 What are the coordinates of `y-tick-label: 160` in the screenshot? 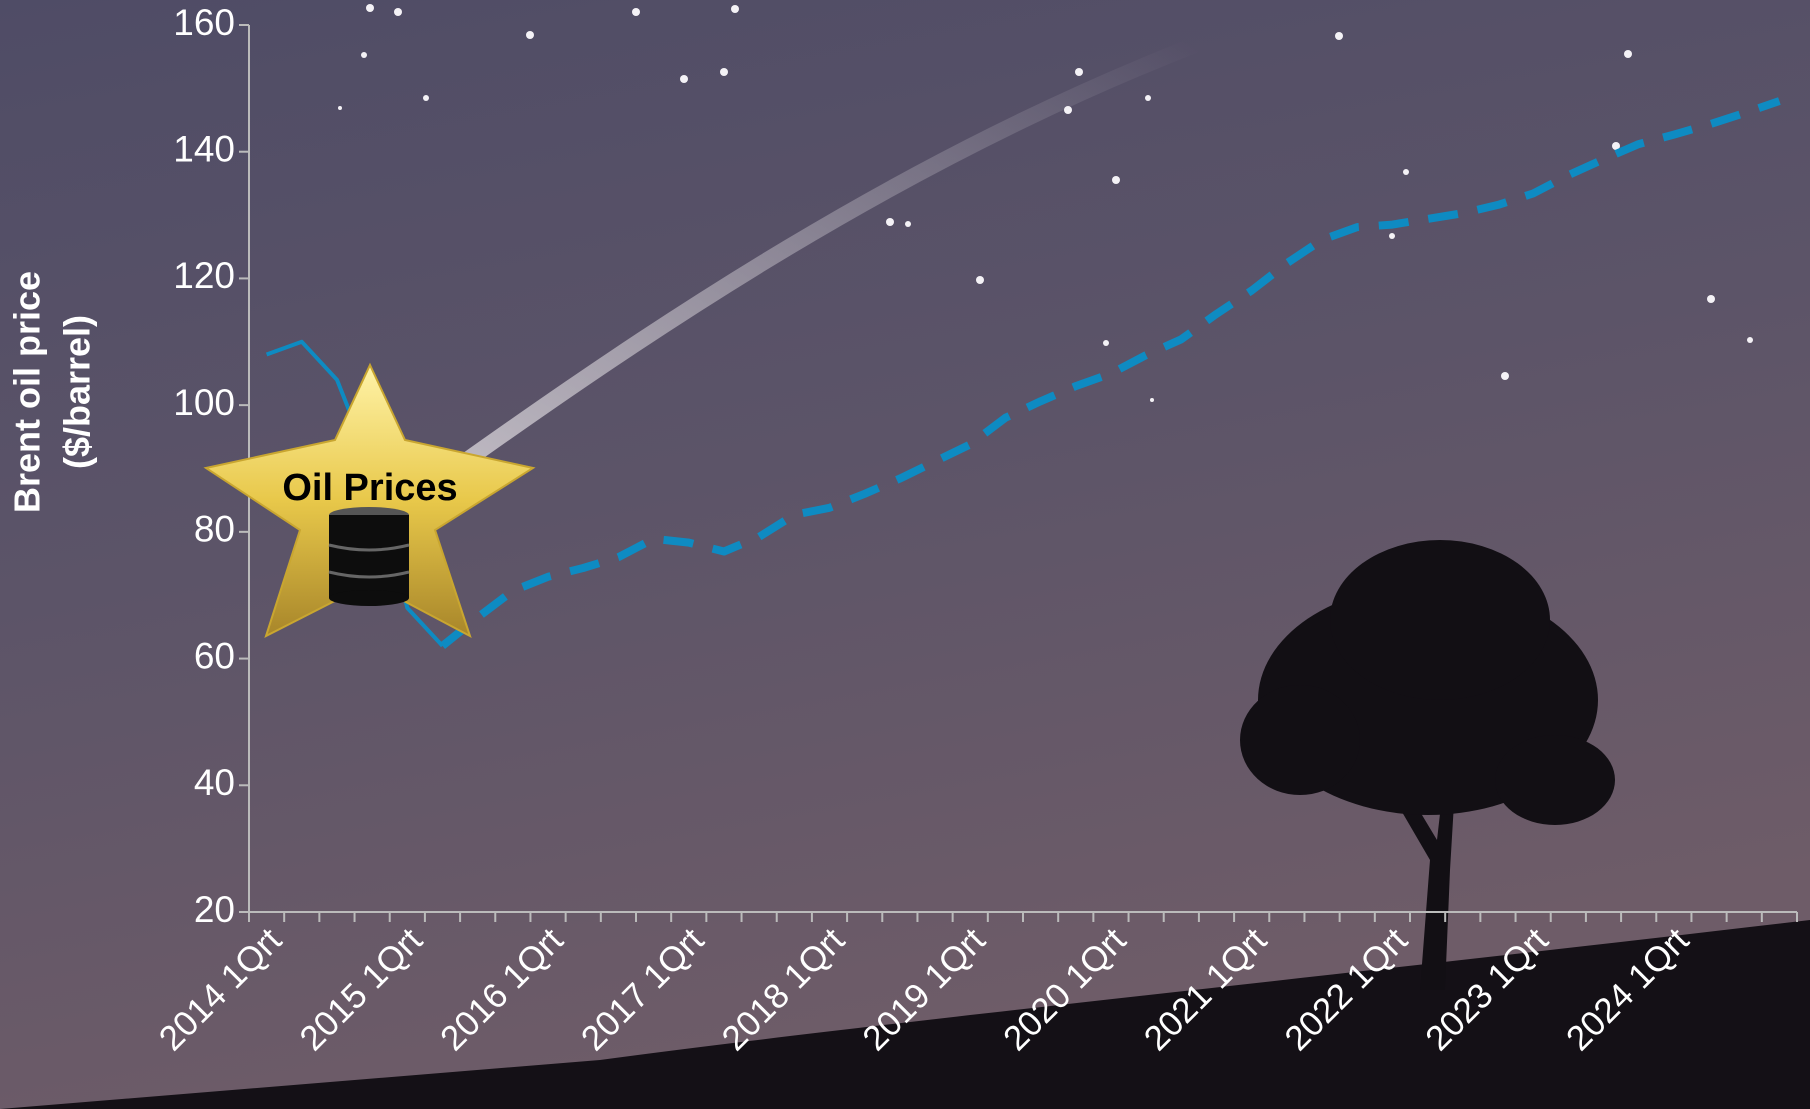 It's located at (204, 22).